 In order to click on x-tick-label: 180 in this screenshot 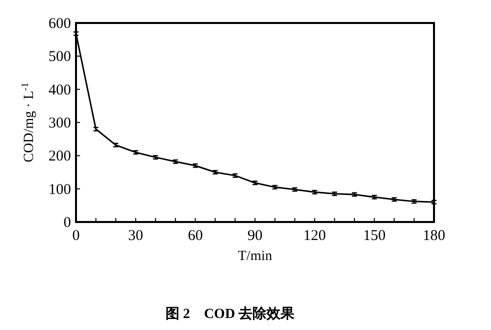, I will do `click(434, 236)`.